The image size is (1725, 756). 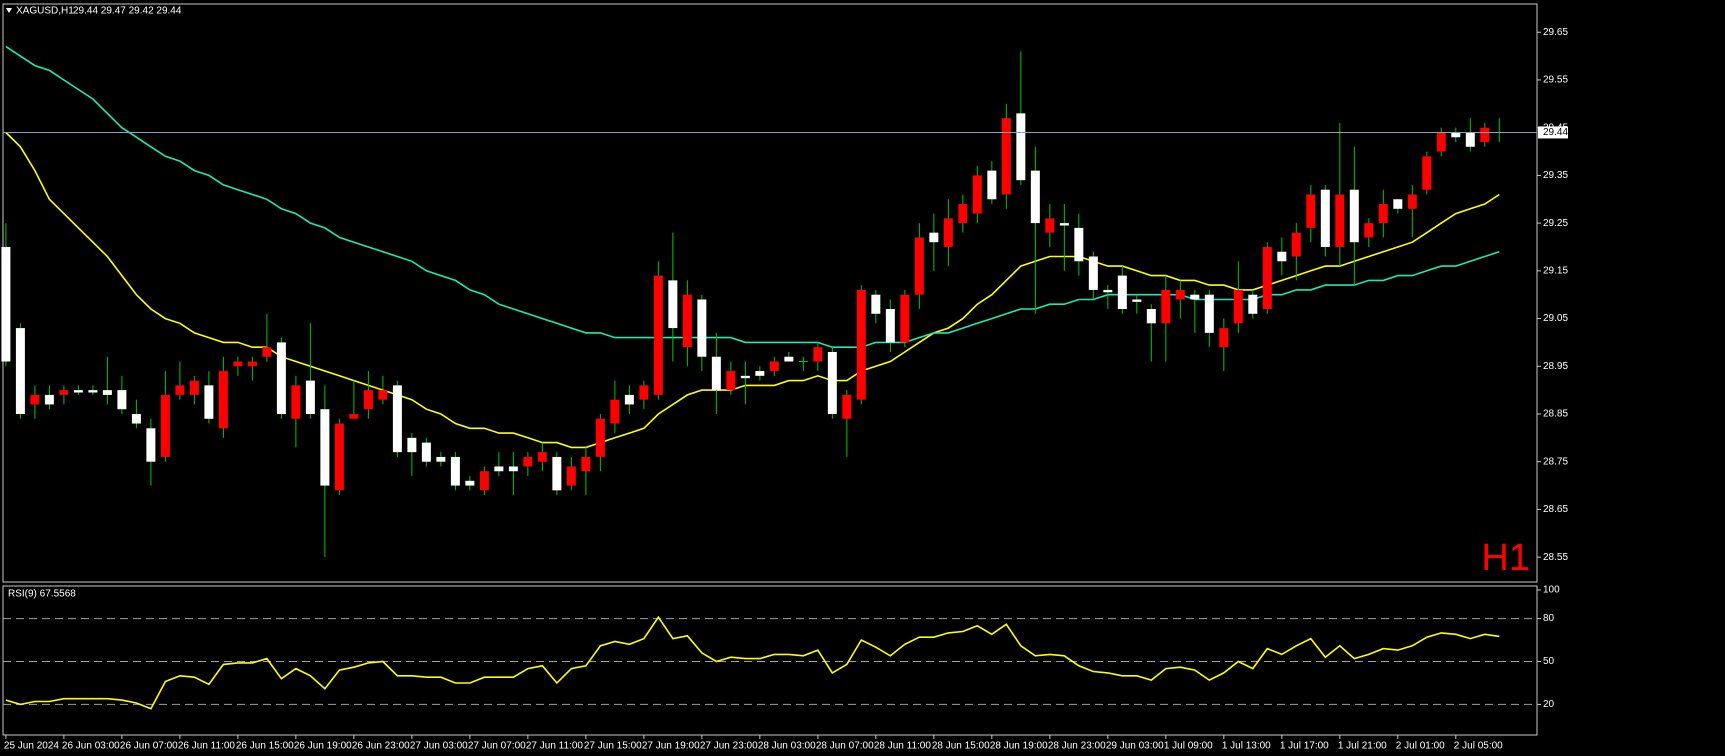 I want to click on x-tick-label: 25 Jun 2024, so click(x=31, y=746).